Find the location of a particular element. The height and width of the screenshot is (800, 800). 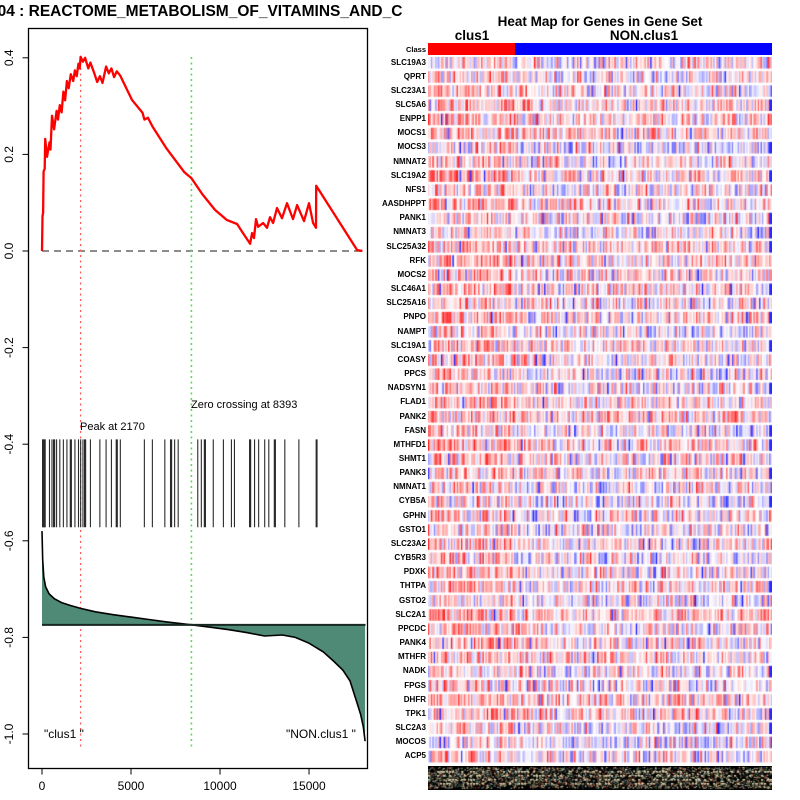

gene-label: SLC2A1 is located at coordinates (410, 614).